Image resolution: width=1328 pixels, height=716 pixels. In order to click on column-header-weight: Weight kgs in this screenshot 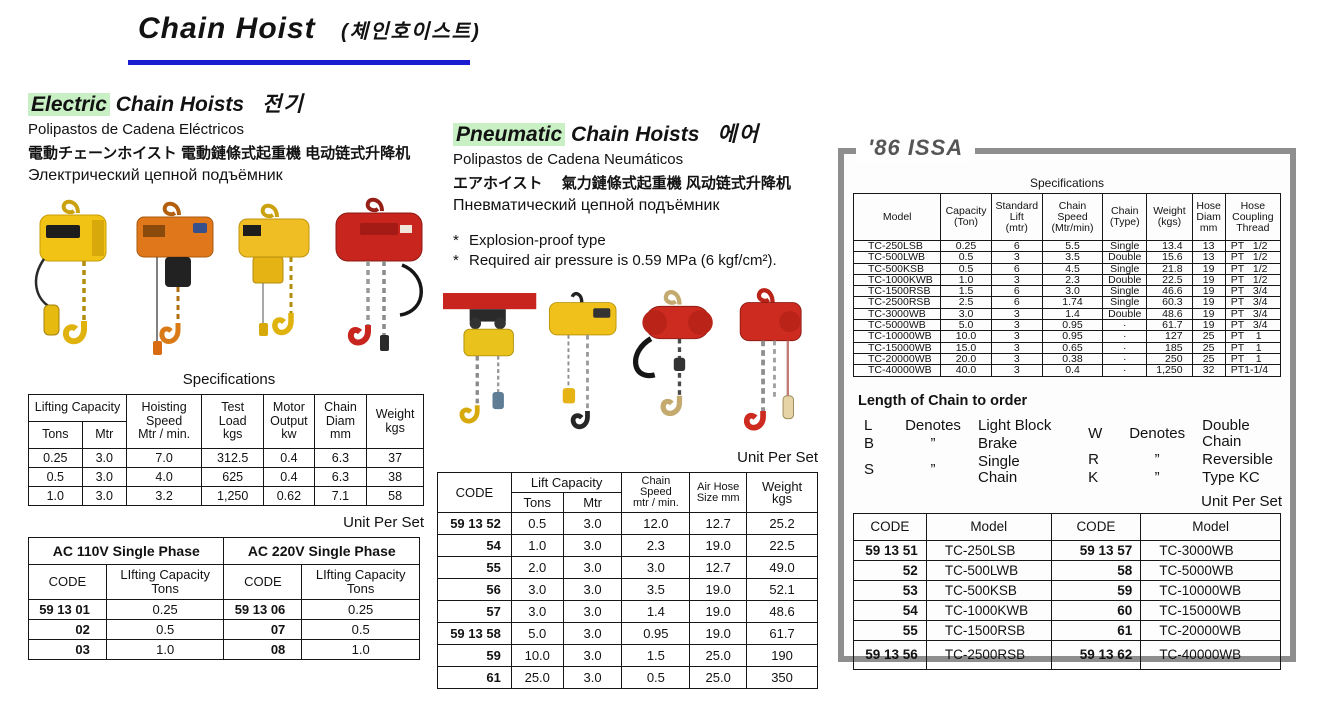, I will do `click(782, 492)`.